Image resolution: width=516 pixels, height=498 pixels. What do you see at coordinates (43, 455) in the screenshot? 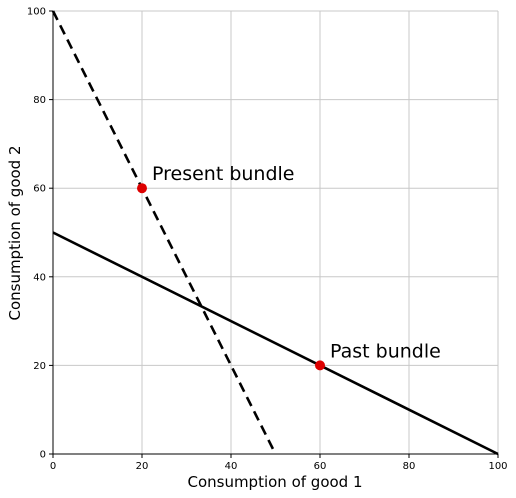
I see `y-tick-label: 0` at bounding box center [43, 455].